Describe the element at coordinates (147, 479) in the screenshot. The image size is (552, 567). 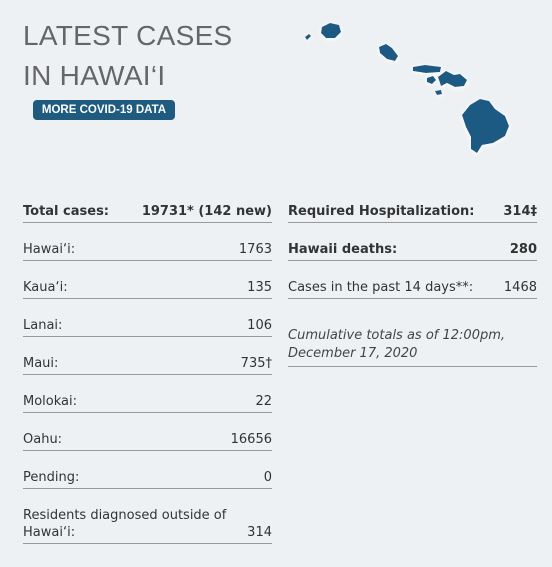
I see `stat-row: Pending: 0` at that location.